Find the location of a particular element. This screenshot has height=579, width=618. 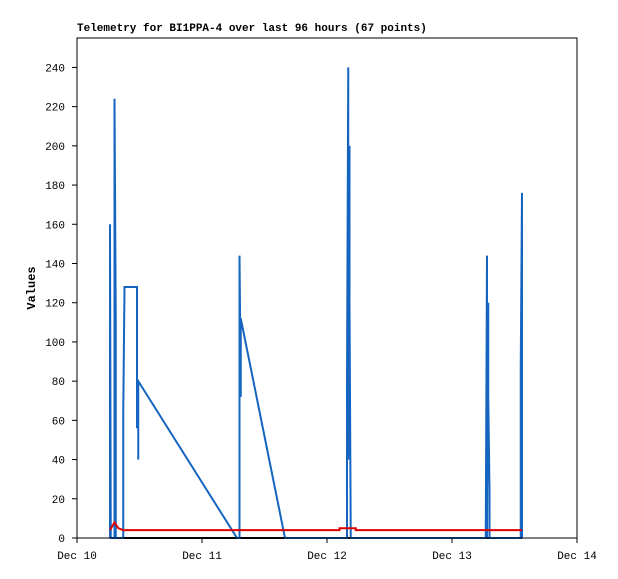

y-tick-label: 180 is located at coordinates (55, 187).